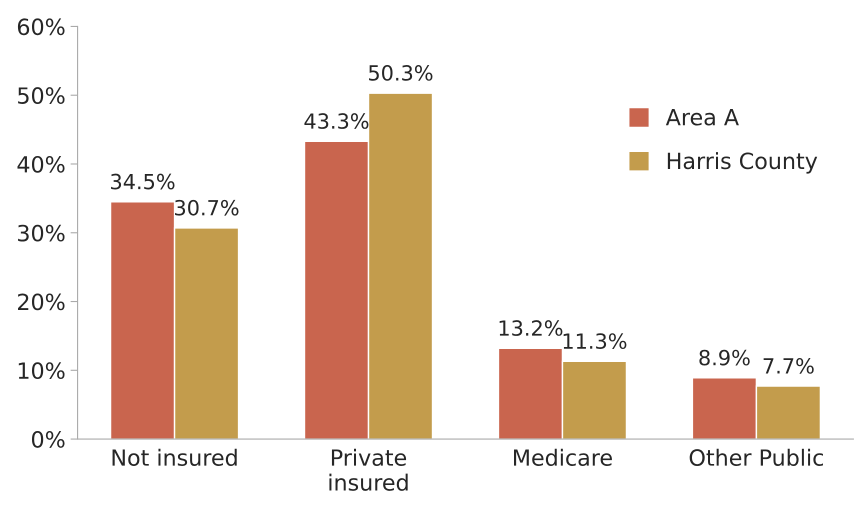 The image size is (862, 529). I want to click on data-label: 8.9%, so click(724, 358).